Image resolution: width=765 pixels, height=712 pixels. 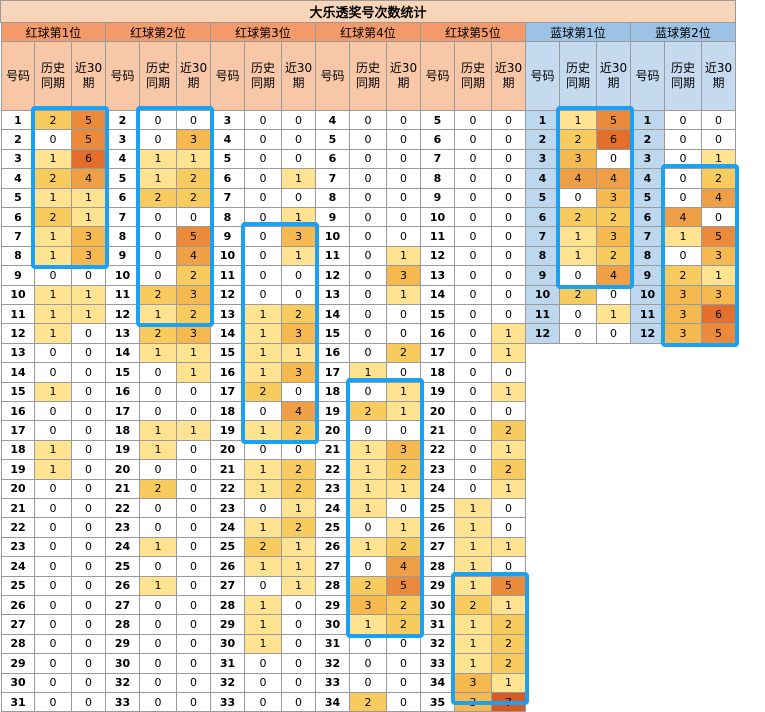 What do you see at coordinates (18, 547) in the screenshot?
I see `ball-number: 23` at bounding box center [18, 547].